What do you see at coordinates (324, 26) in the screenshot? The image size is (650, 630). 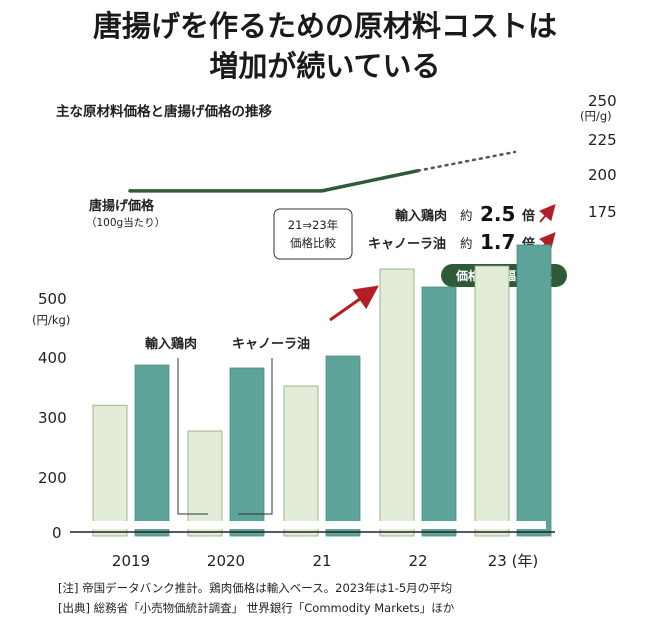 I see `title-line-1: 唐揚げを作るための原材料コストは` at bounding box center [324, 26].